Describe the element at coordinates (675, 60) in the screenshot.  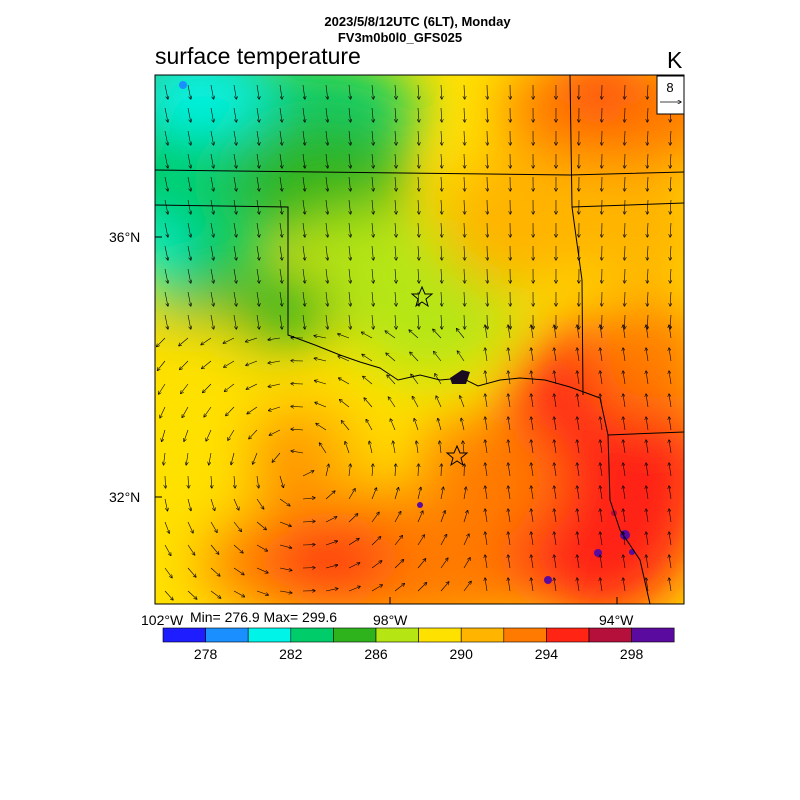
I see `units-label: K` at that location.